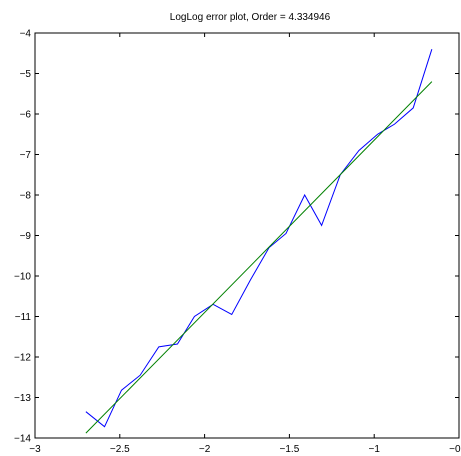 The width and height of the screenshot is (461, 456). Describe the element at coordinates (26, 115) in the screenshot. I see `y-tick-label: −6` at that location.